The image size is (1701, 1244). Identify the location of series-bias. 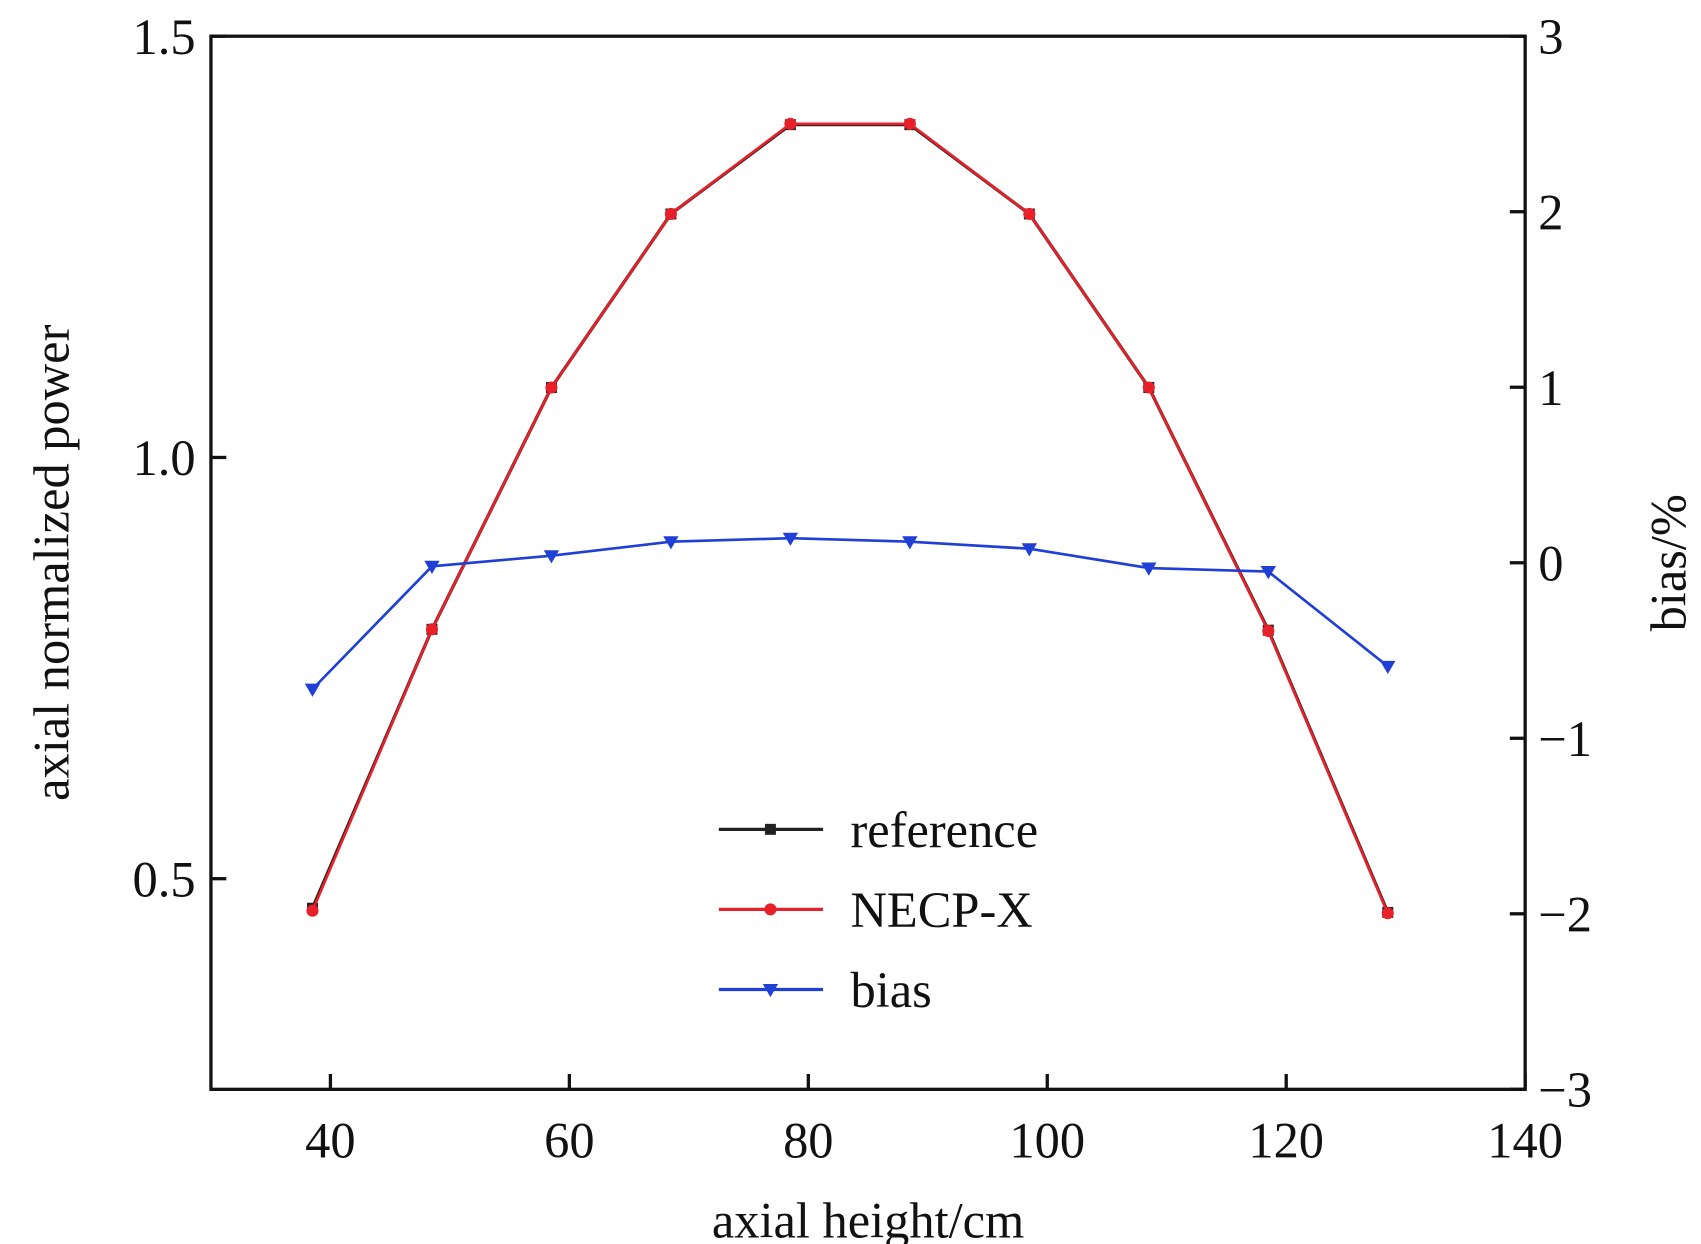
(850, 614).